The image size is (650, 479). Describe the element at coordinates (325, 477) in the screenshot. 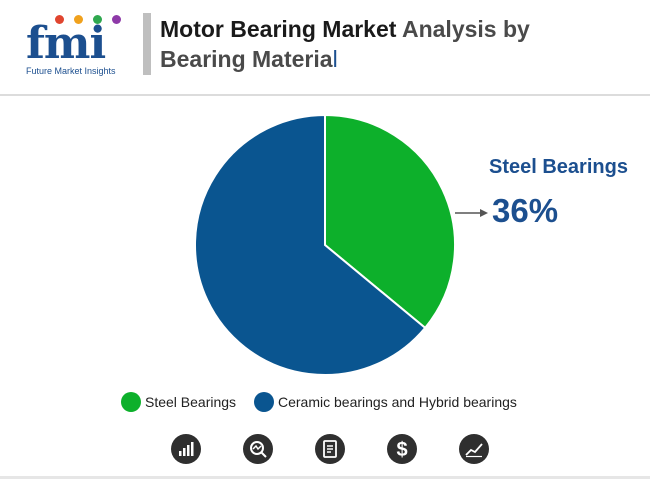

I see `bottom-border` at that location.